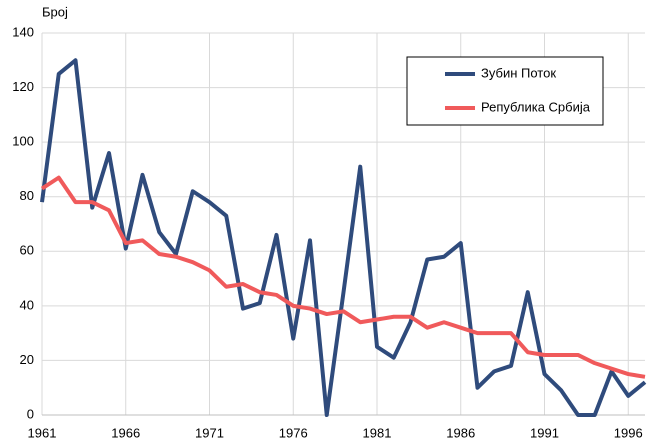 Image resolution: width=647 pixels, height=441 pixels. What do you see at coordinates (27, 250) in the screenshot?
I see `y-tick-label: 60` at bounding box center [27, 250].